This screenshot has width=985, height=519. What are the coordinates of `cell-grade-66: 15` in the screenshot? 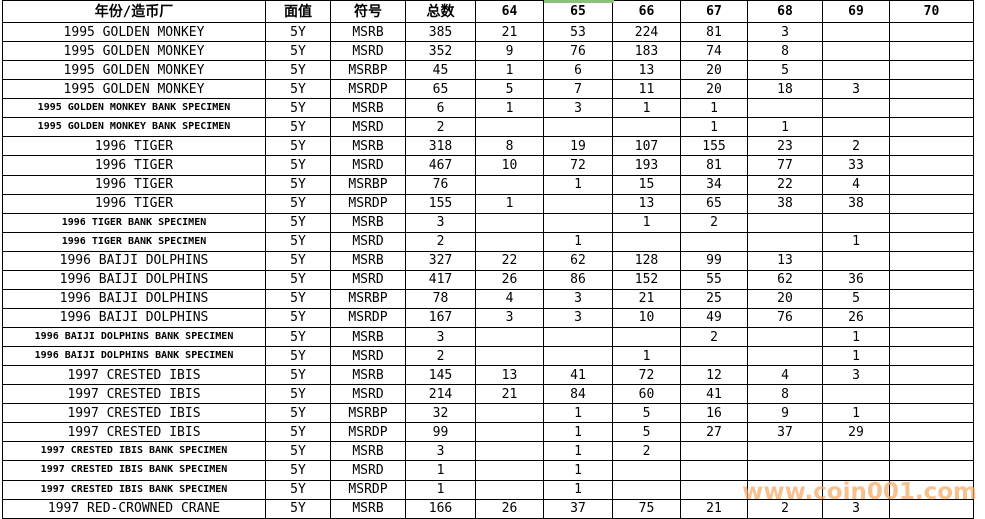 It's located at (646, 184).